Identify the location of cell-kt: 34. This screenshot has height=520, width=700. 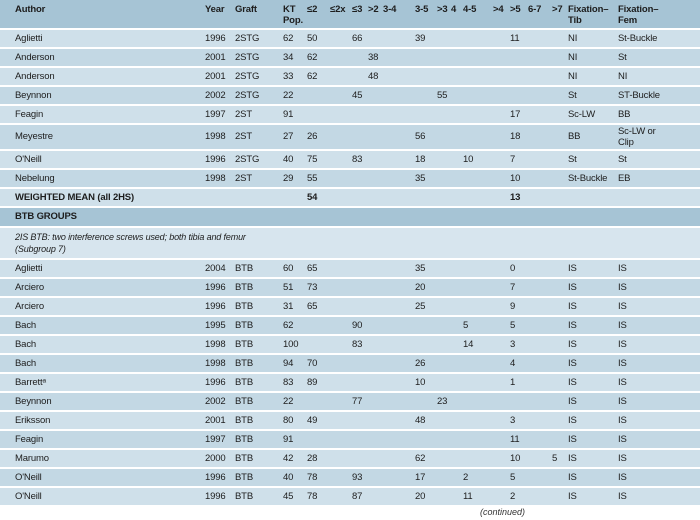
(295, 58).